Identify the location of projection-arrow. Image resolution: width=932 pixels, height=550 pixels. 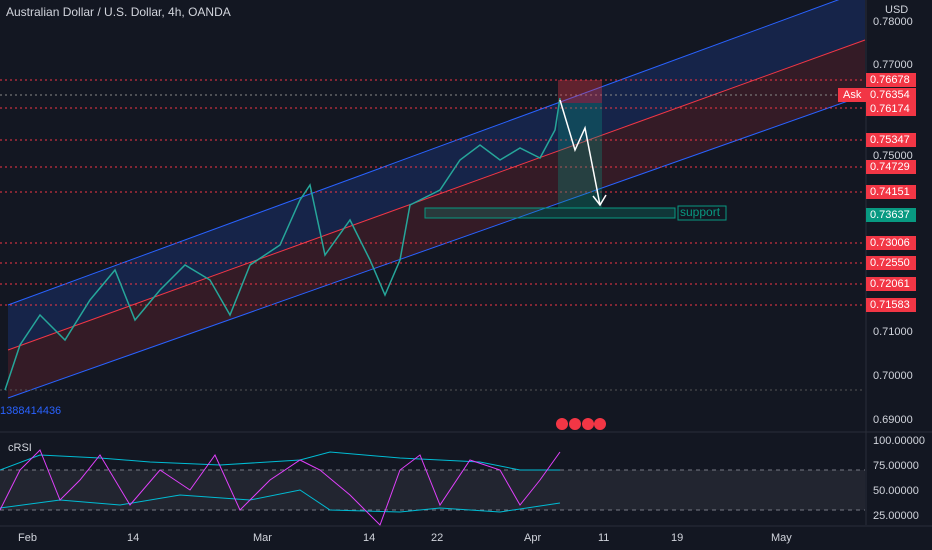
(580, 152).